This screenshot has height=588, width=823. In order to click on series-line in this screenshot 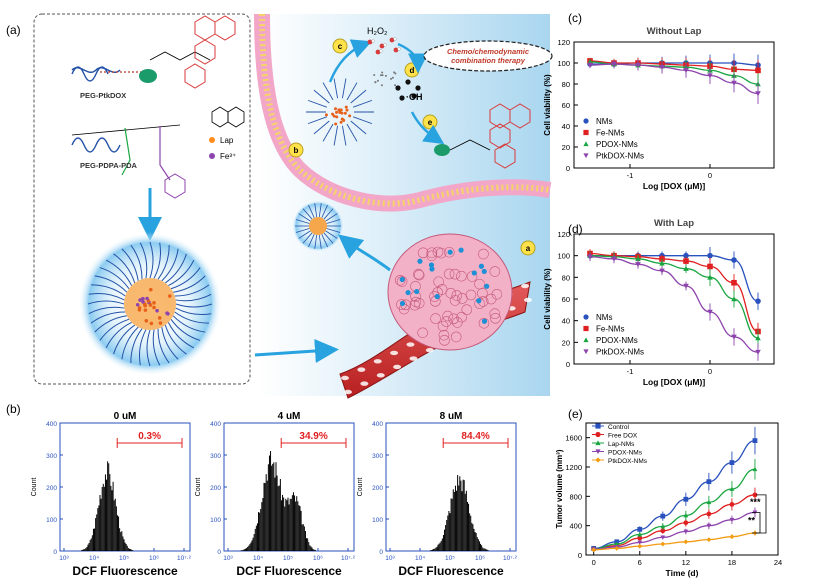, I will do `click(674, 541)`.